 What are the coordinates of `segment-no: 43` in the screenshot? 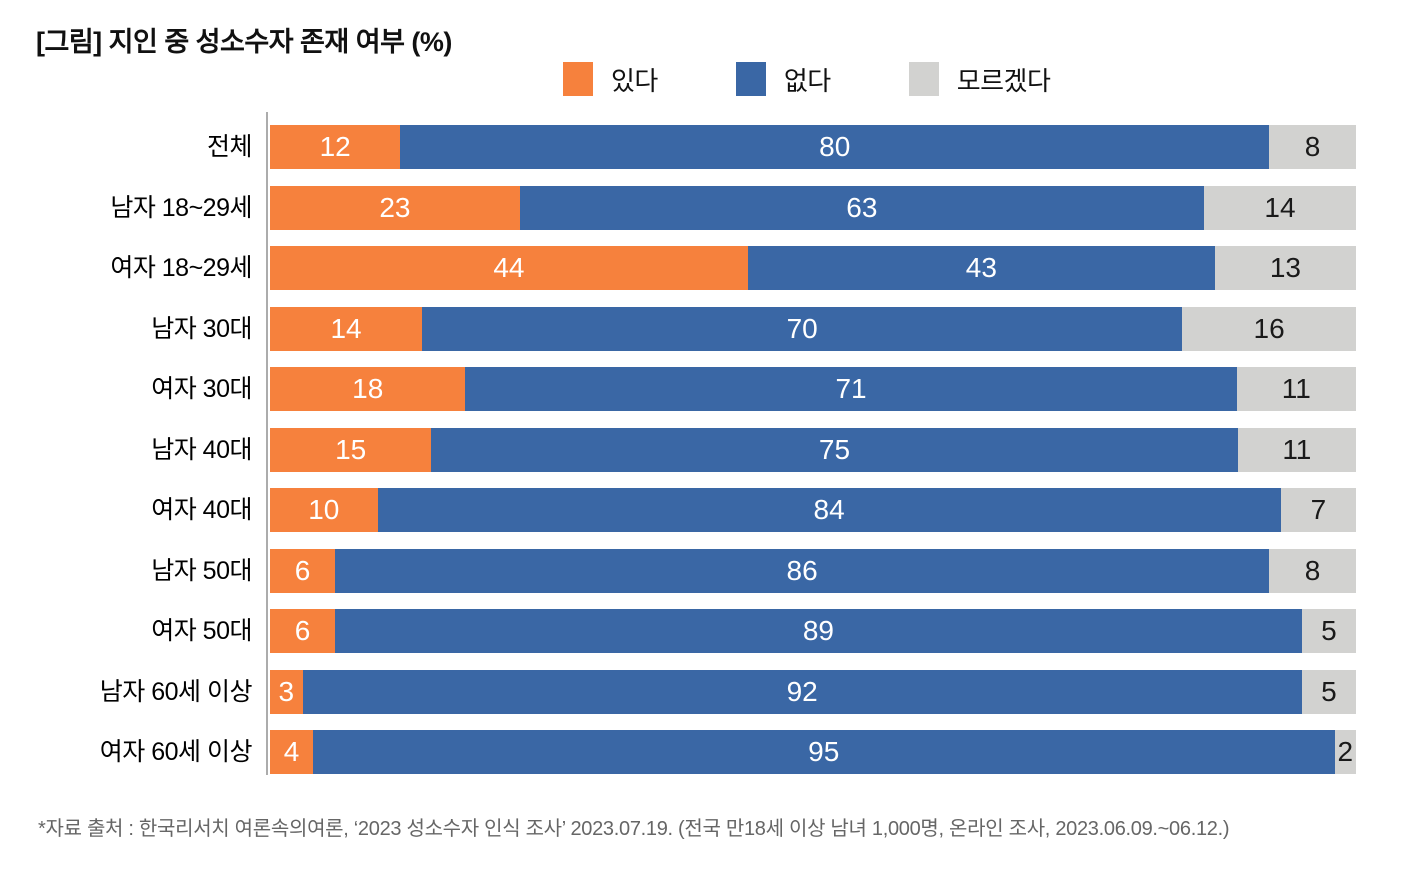 It's located at (981, 268).